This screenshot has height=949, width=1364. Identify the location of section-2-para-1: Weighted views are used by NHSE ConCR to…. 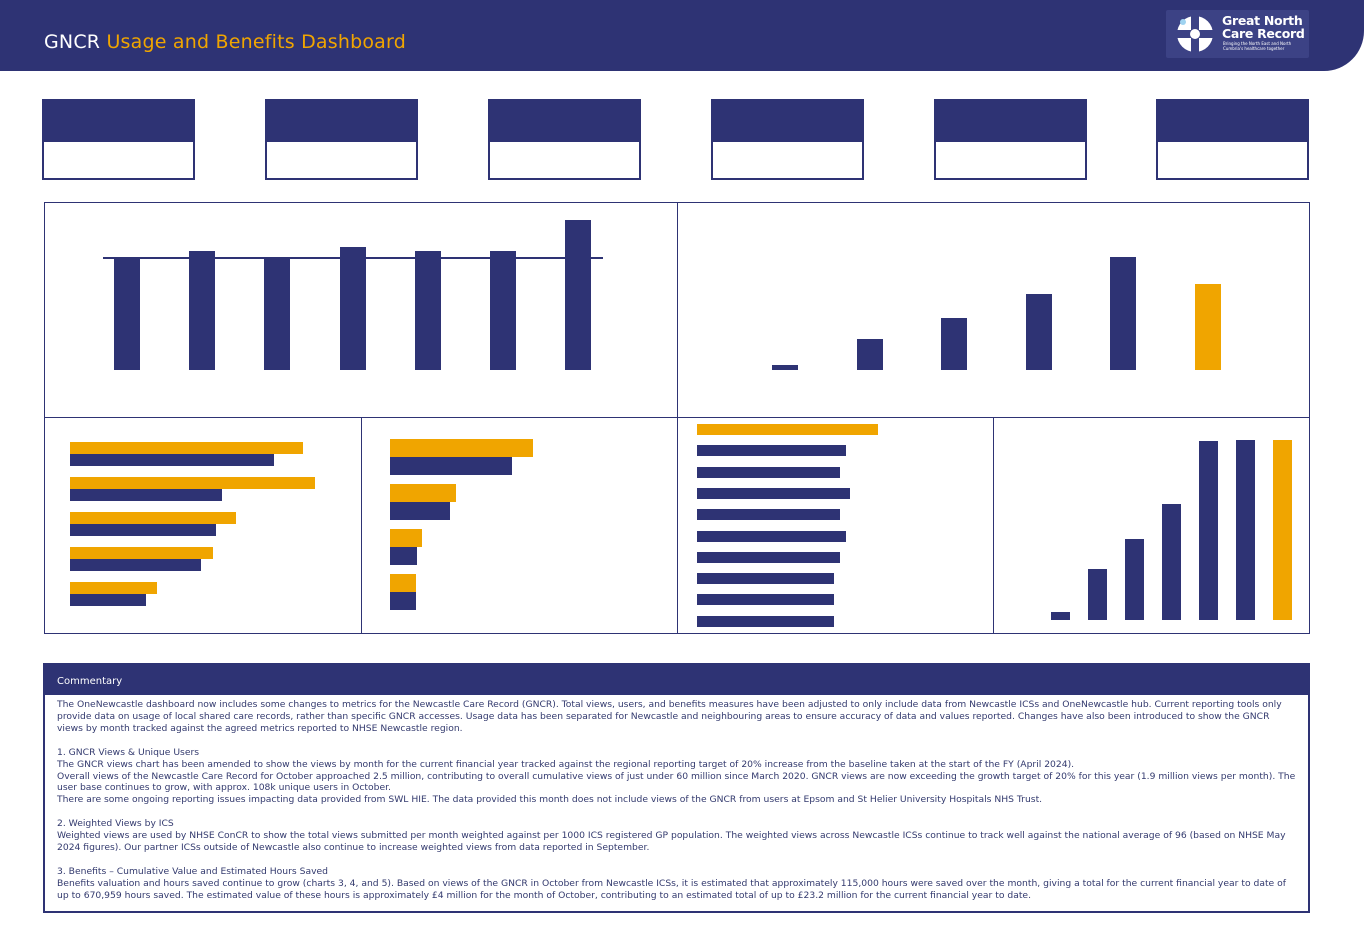
(671, 842).